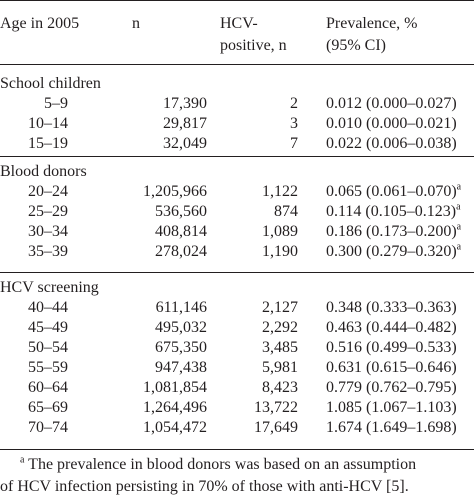 This screenshot has width=474, height=504. I want to click on cell-prevalence: 0.065 (0.061–0.070)a, so click(393, 192).